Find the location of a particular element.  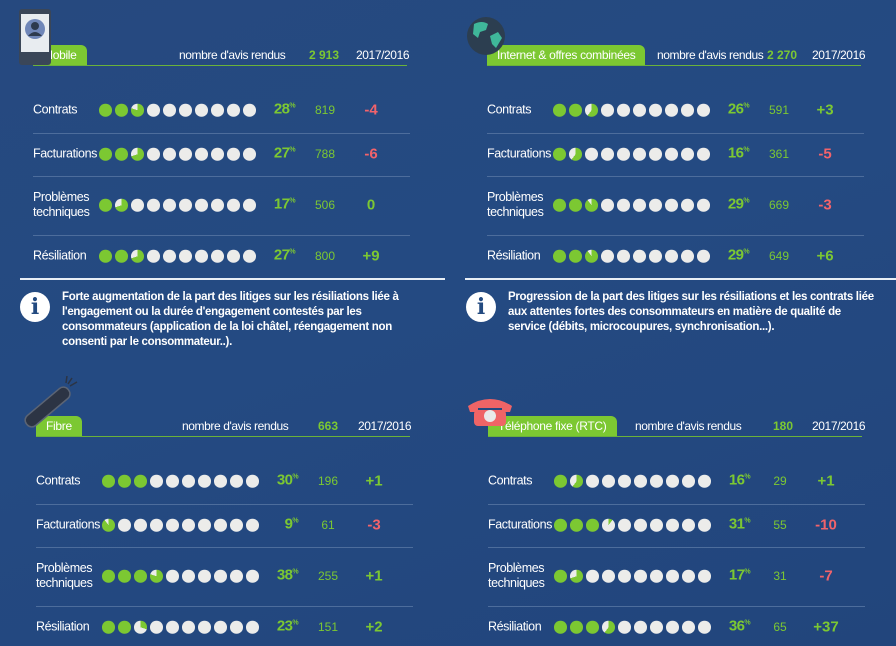

opinion-count: 819 is located at coordinates (325, 110).